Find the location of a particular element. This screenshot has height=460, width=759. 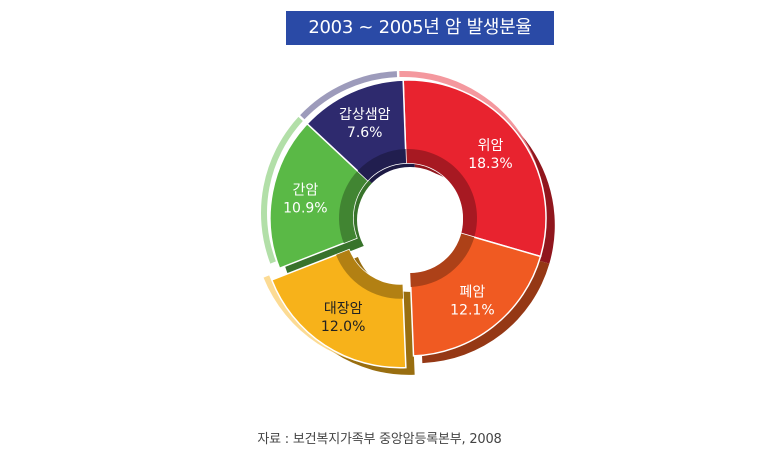

slice-label-3: 대장암 is located at coordinates (343, 309).